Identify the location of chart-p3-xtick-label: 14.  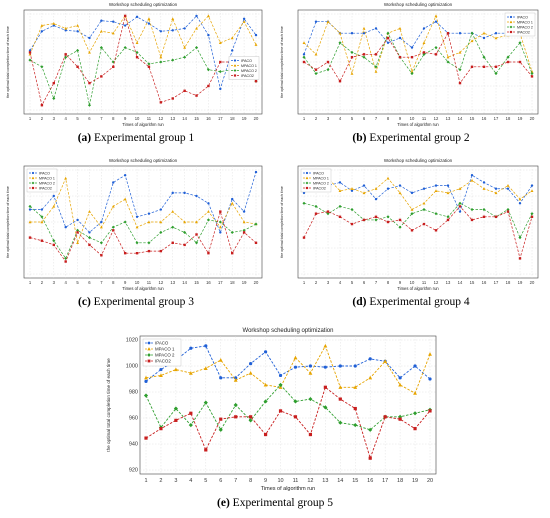
(184, 282).